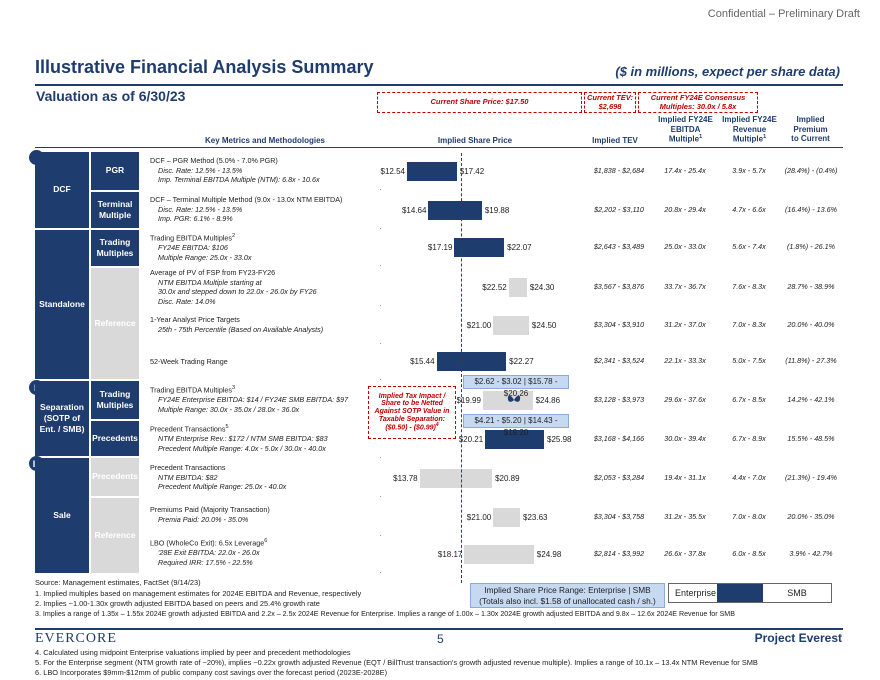 The height and width of the screenshot is (680, 880). I want to click on value-cell-prem: 28.7% - 38.9%, so click(811, 286).